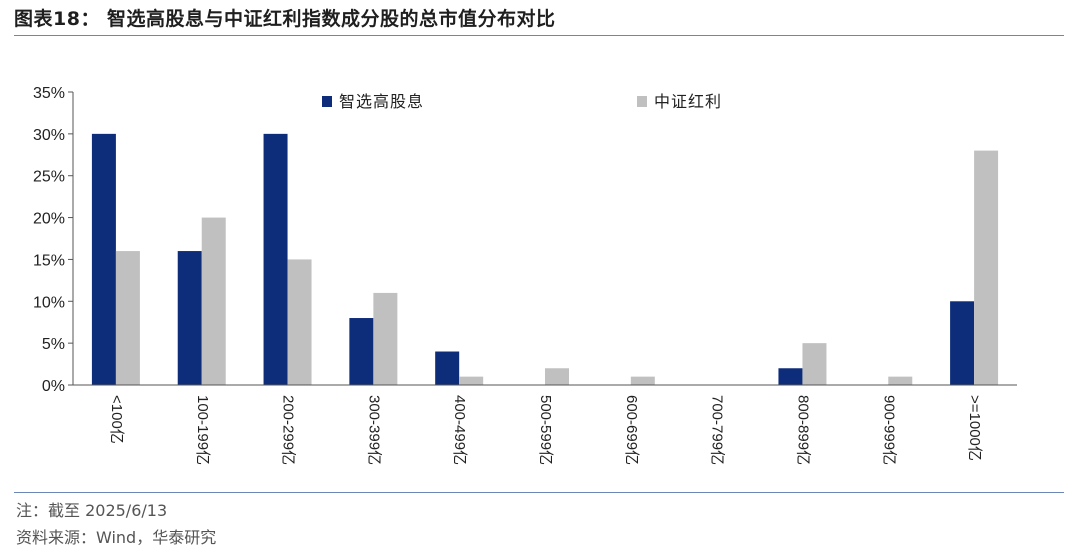 The width and height of the screenshot is (1080, 553). I want to click on legend-label: 中证红利, so click(688, 101).